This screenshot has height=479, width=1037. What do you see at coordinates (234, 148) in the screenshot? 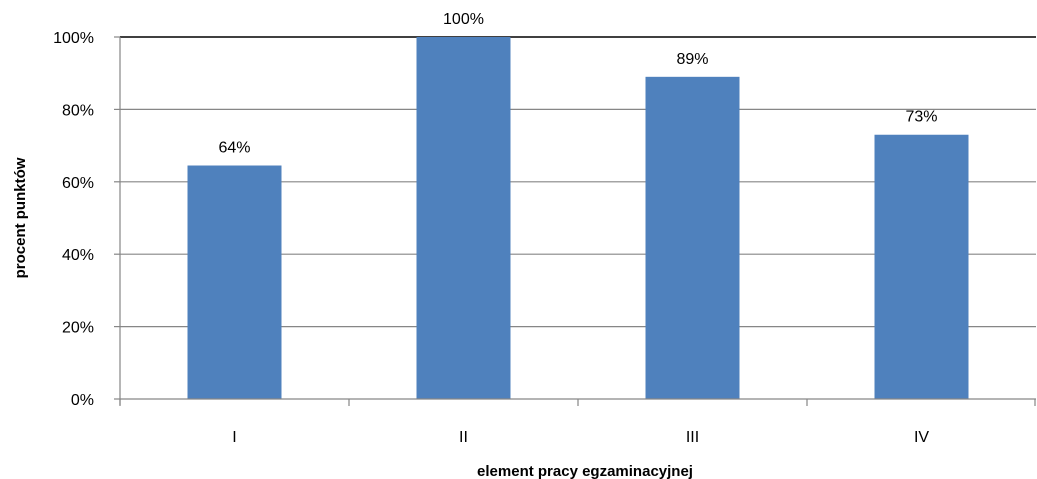
I see `data-label: 64%` at bounding box center [234, 148].